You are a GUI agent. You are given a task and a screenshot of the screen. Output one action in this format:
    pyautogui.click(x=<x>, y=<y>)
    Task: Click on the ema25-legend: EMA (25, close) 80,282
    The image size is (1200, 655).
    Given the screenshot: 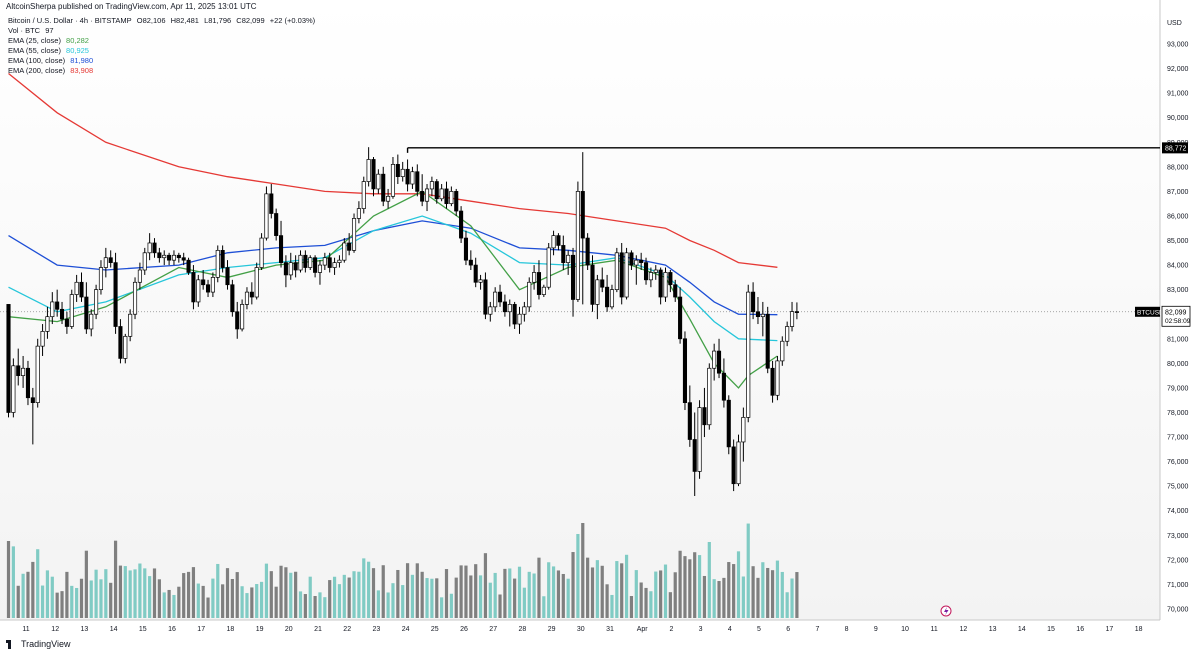 What is the action you would take?
    pyautogui.click(x=163, y=41)
    